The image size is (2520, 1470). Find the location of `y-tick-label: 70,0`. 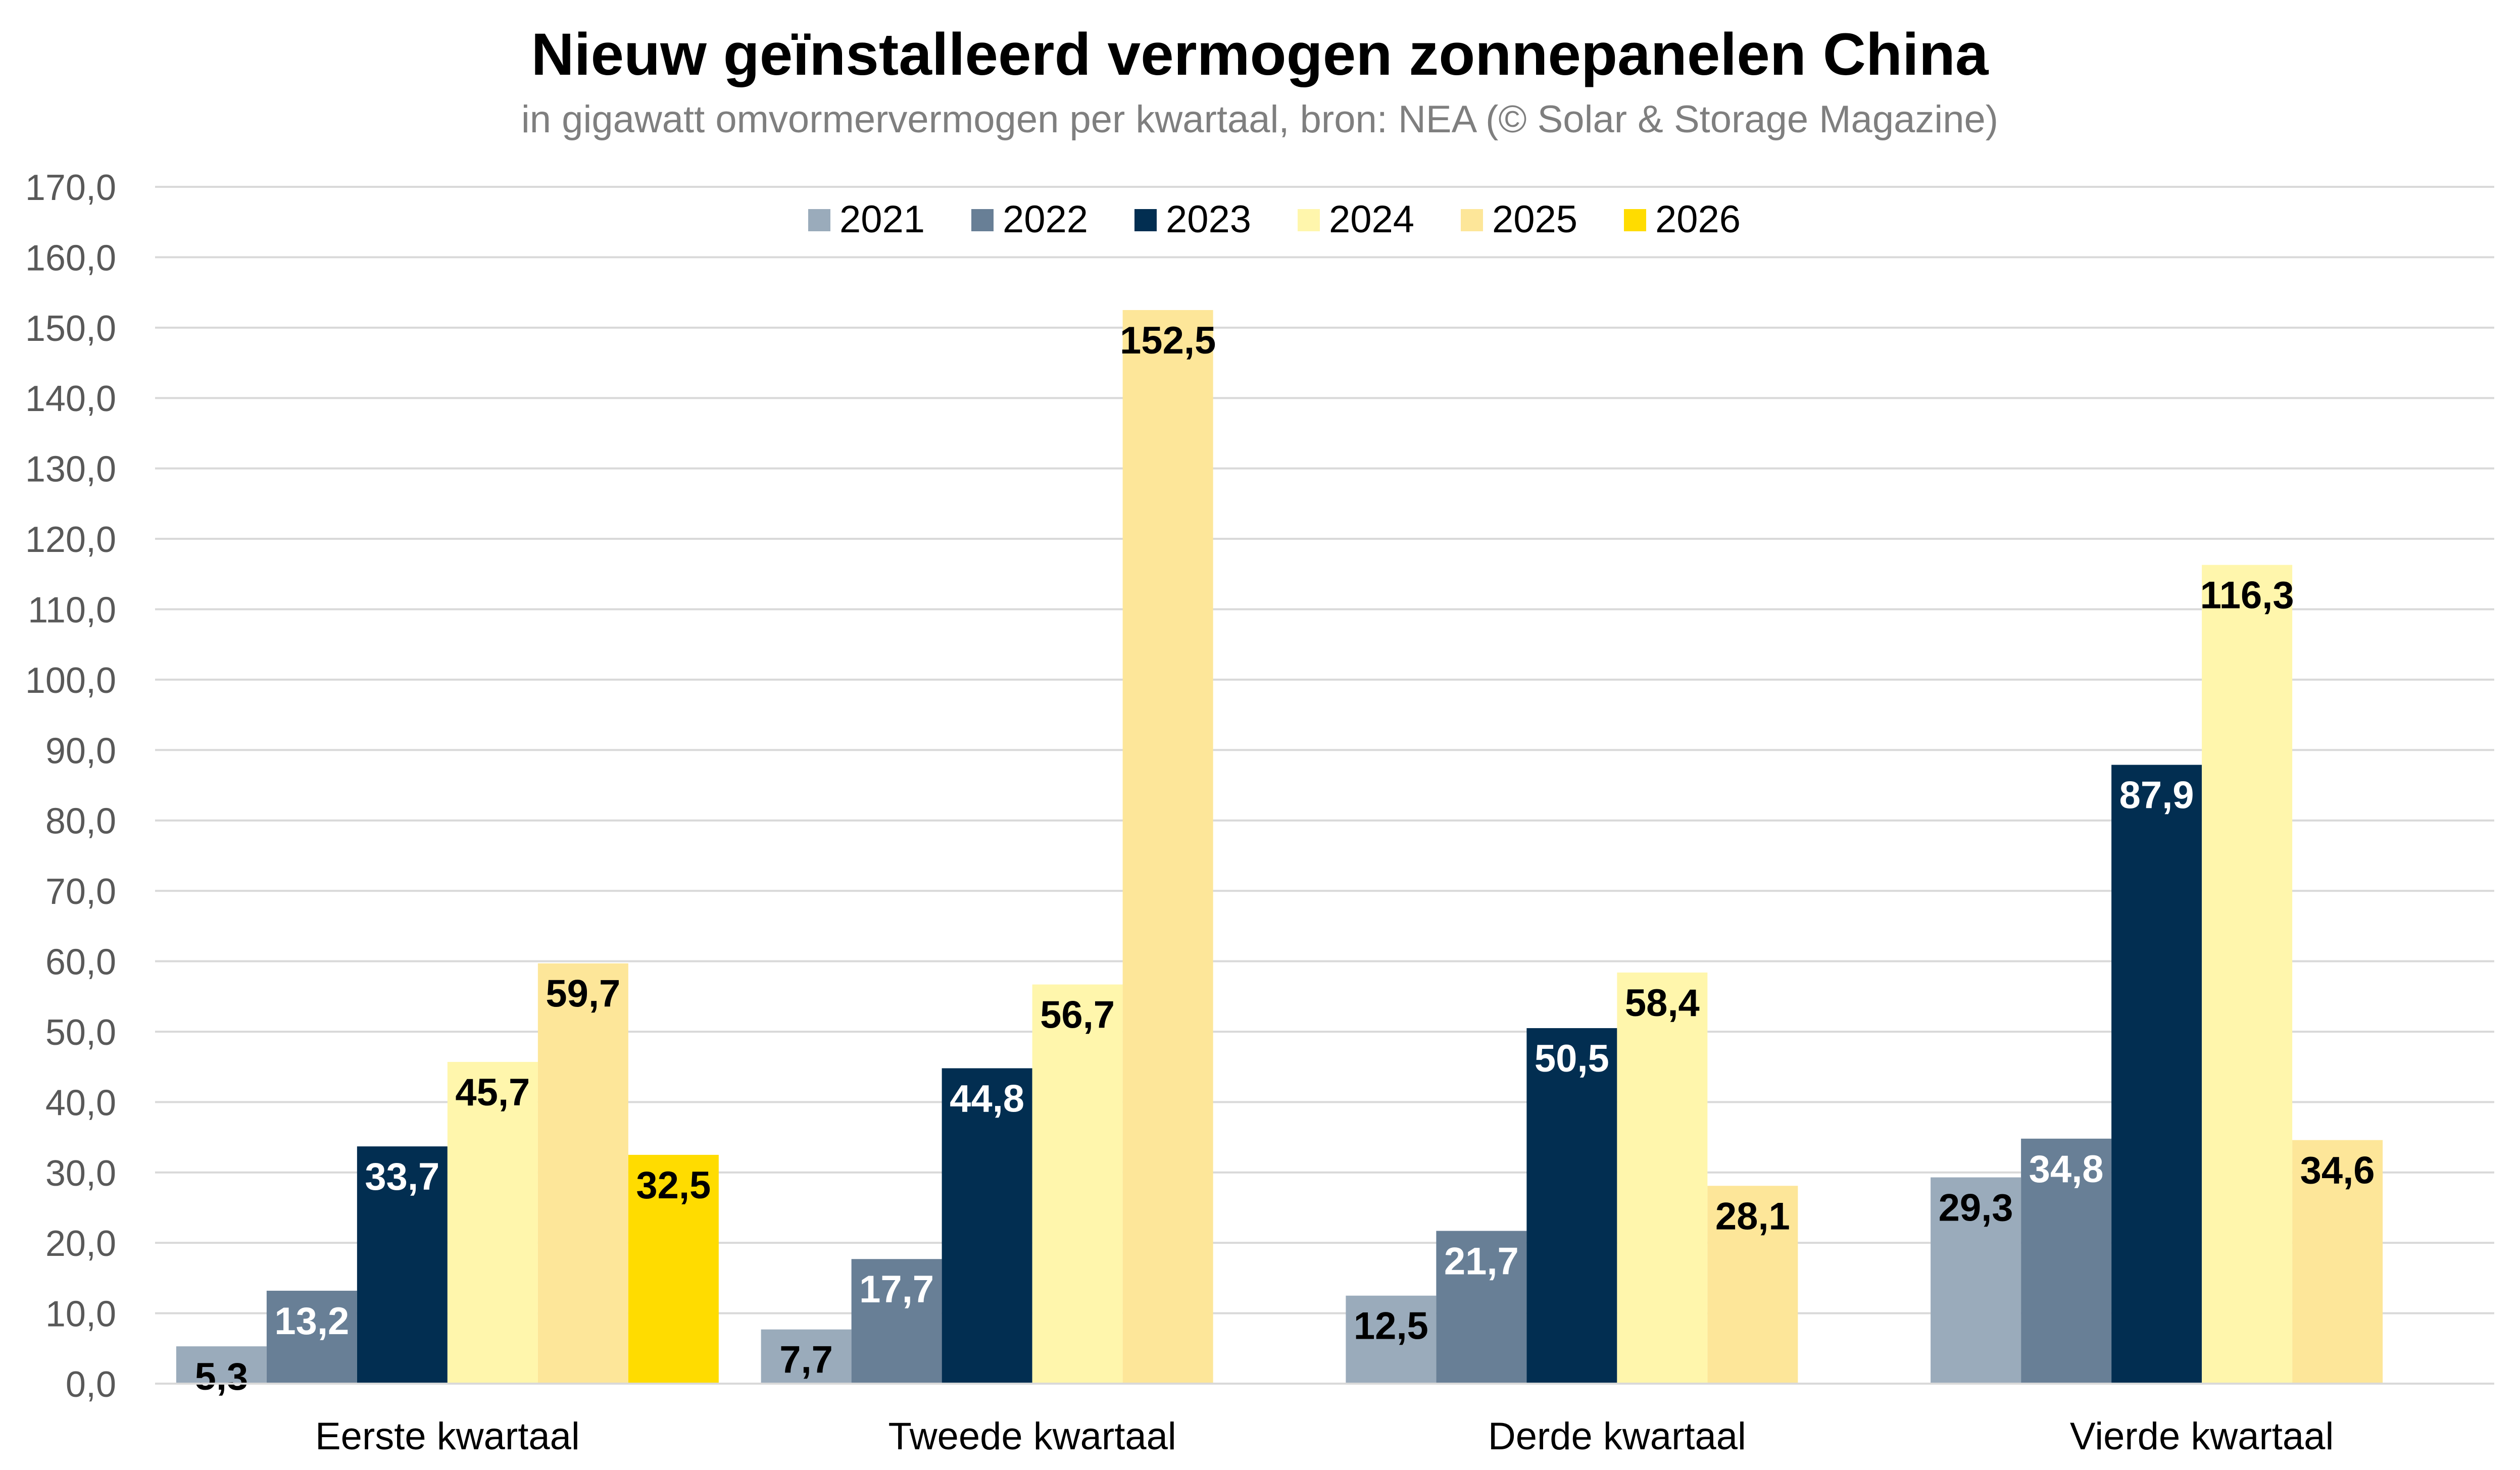

y-tick-label: 70,0 is located at coordinates (80, 892).